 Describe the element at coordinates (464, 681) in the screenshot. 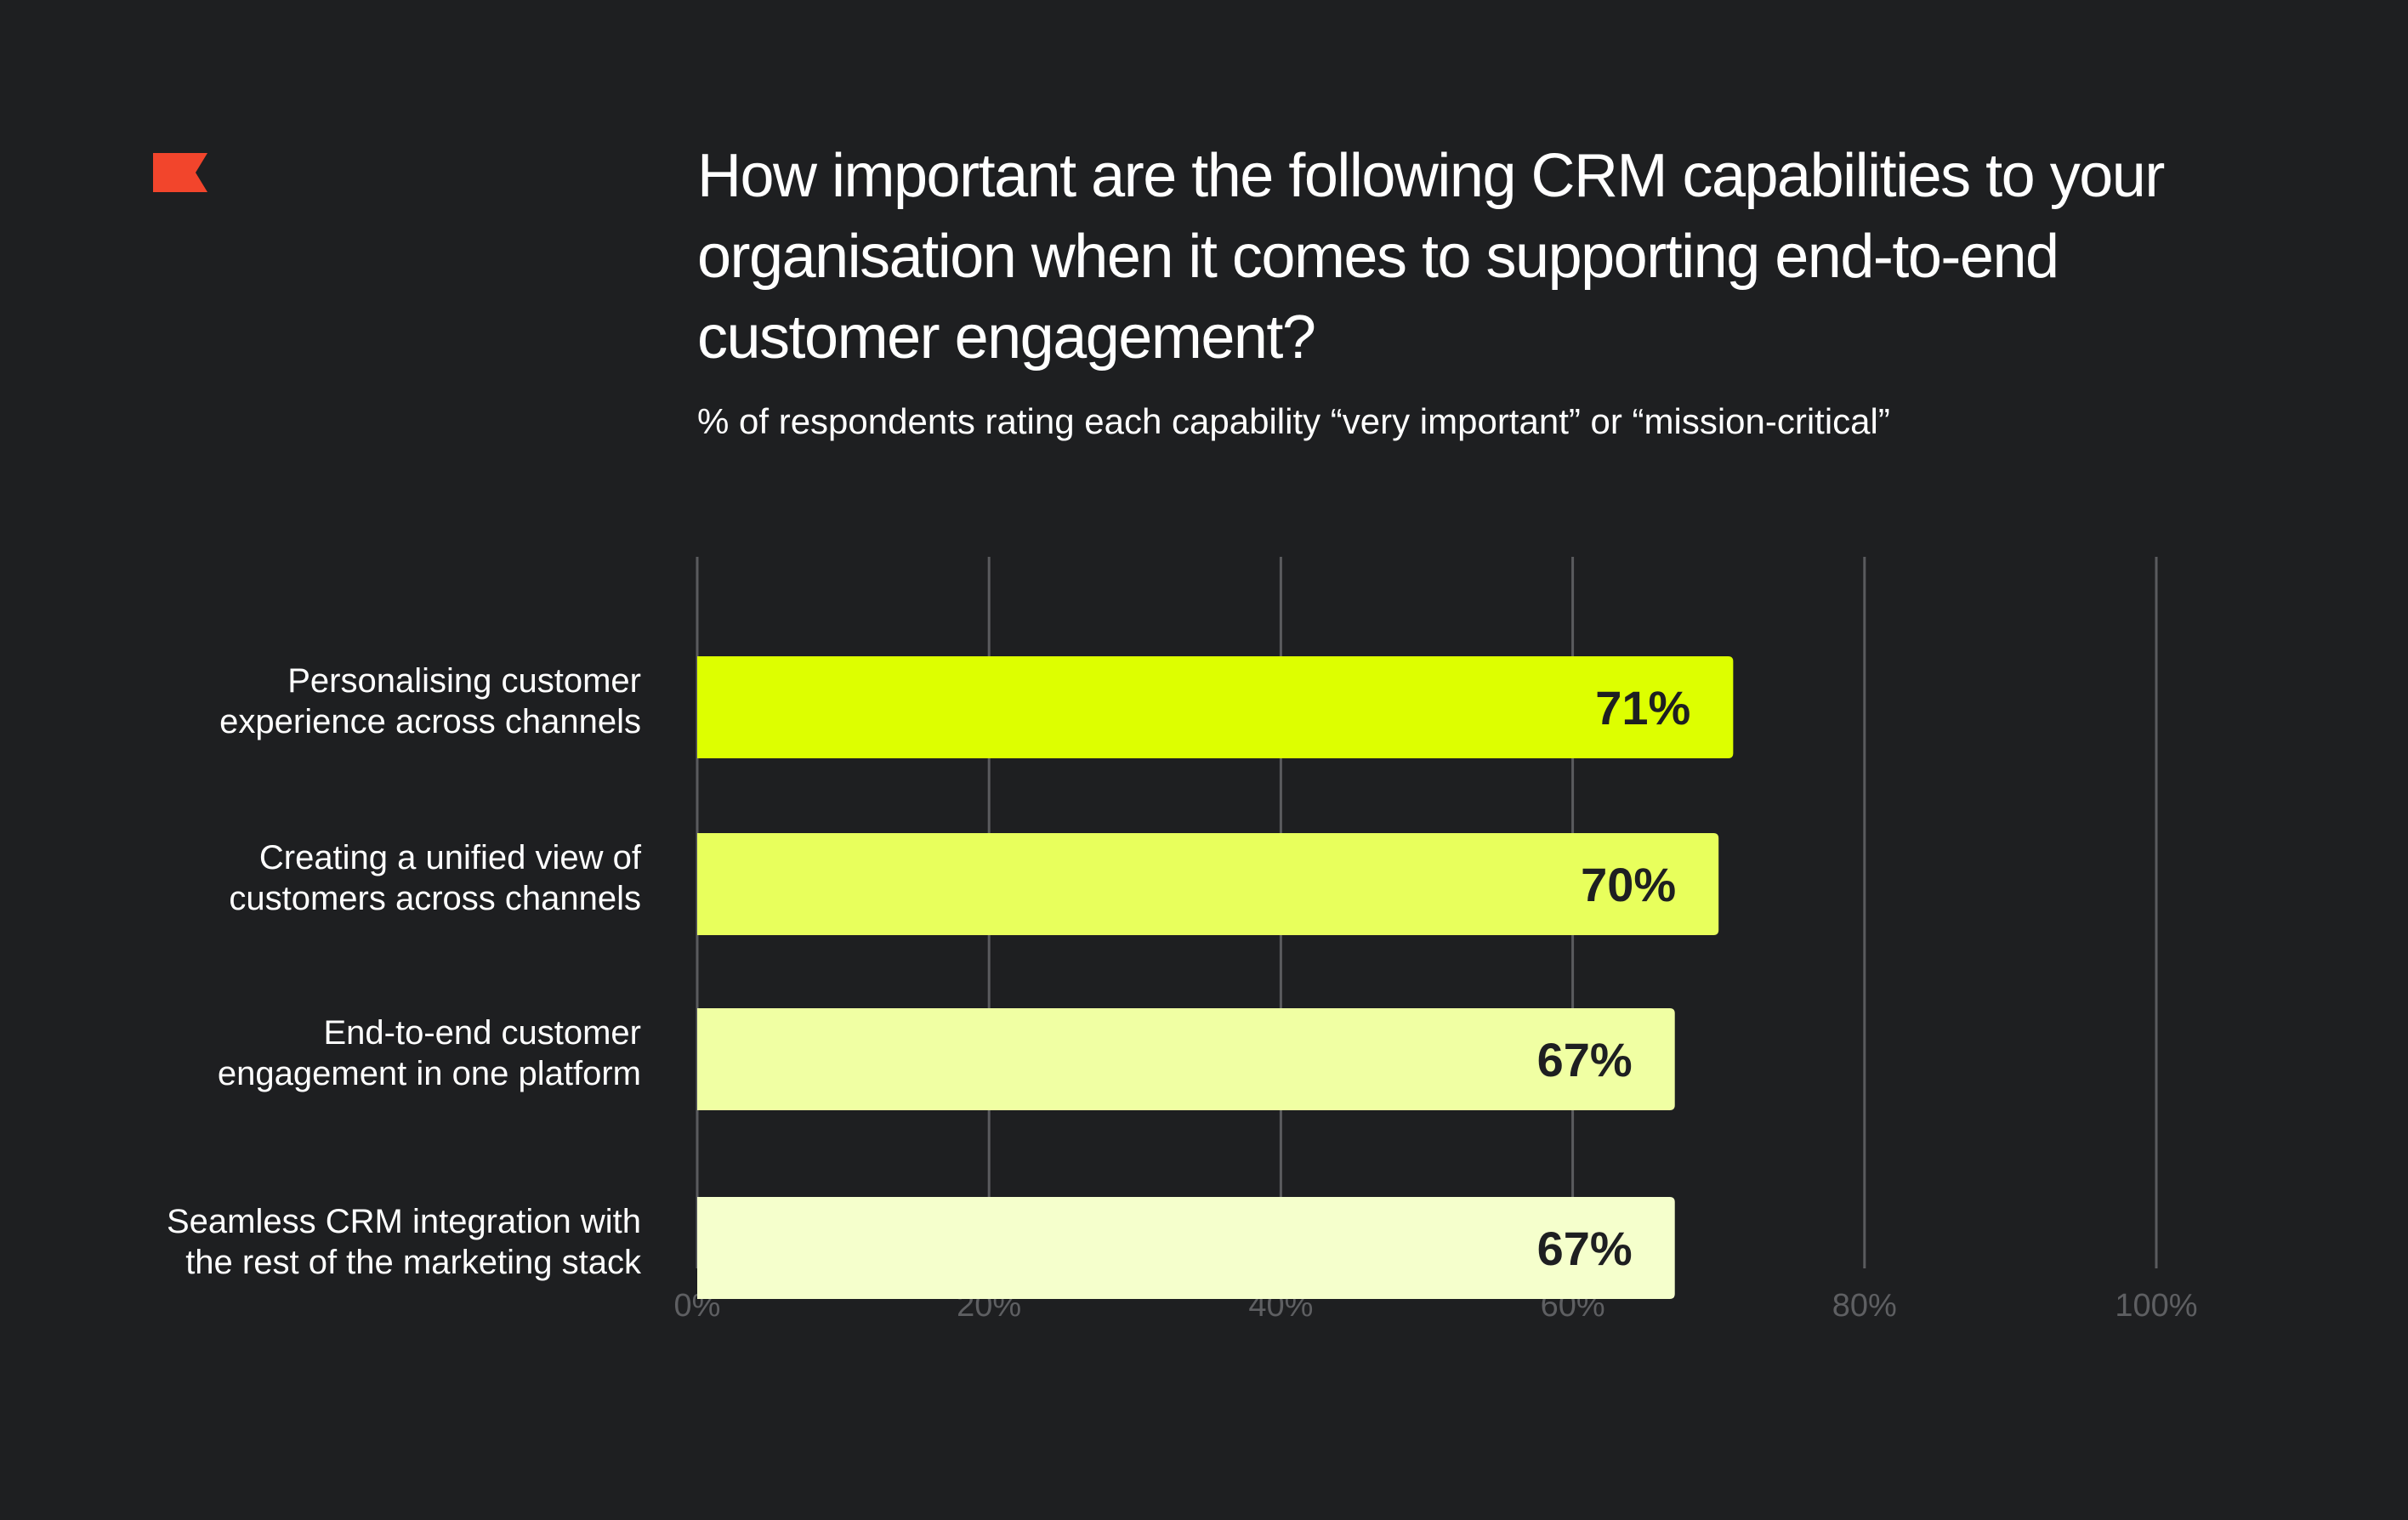

I see `category-label: Personalising customer` at that location.